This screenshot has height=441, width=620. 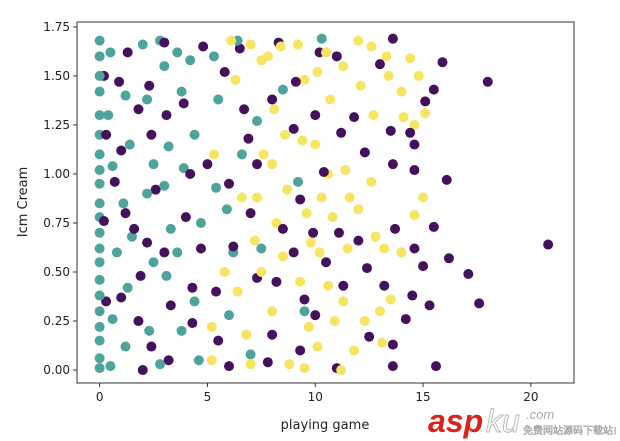 What do you see at coordinates (56, 27) in the screenshot?
I see `y-tick-label: 1.75` at bounding box center [56, 27].